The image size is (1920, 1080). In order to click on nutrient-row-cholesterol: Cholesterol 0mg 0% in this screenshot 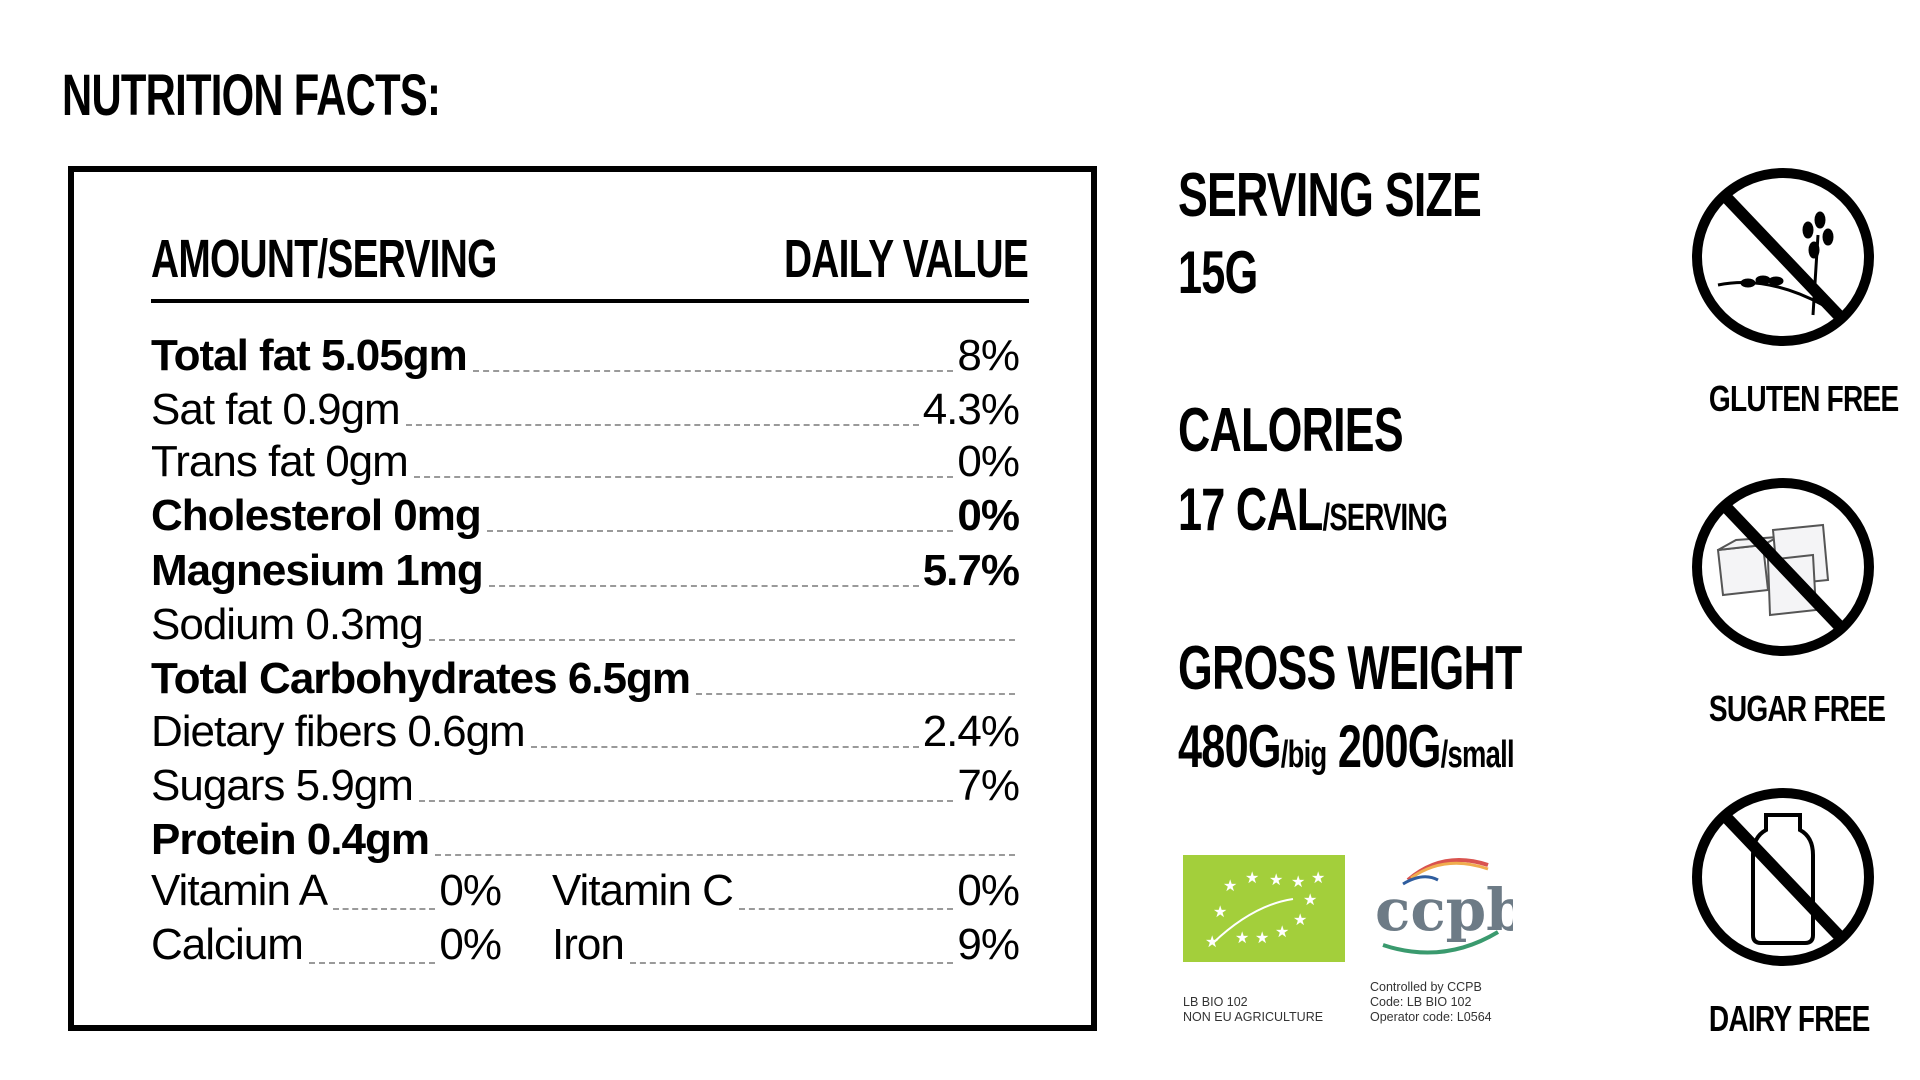, I will do `click(585, 512)`.